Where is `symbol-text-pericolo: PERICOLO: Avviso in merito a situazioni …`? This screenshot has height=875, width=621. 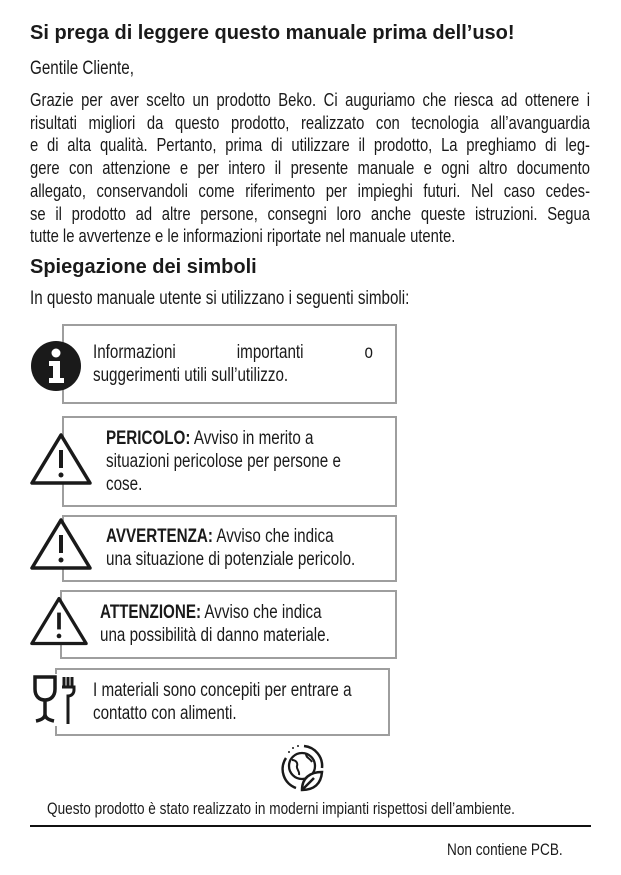 symbol-text-pericolo: PERICOLO: Avviso in merito a situazioni … is located at coordinates (223, 461).